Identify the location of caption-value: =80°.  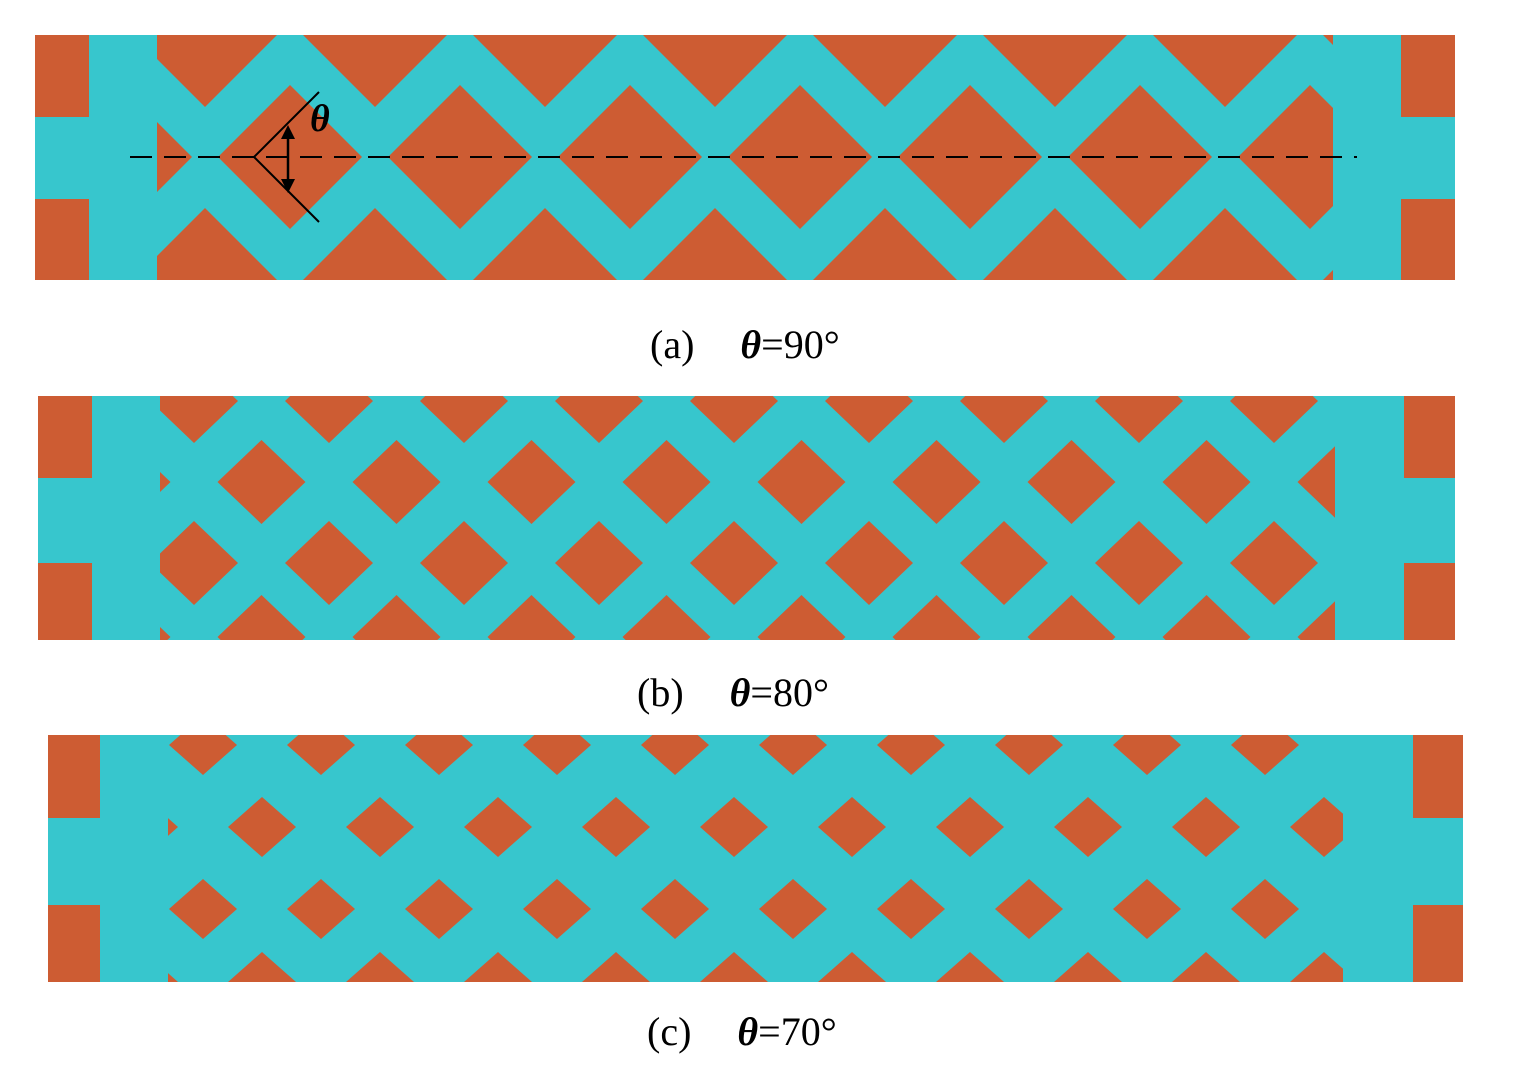
(789, 692).